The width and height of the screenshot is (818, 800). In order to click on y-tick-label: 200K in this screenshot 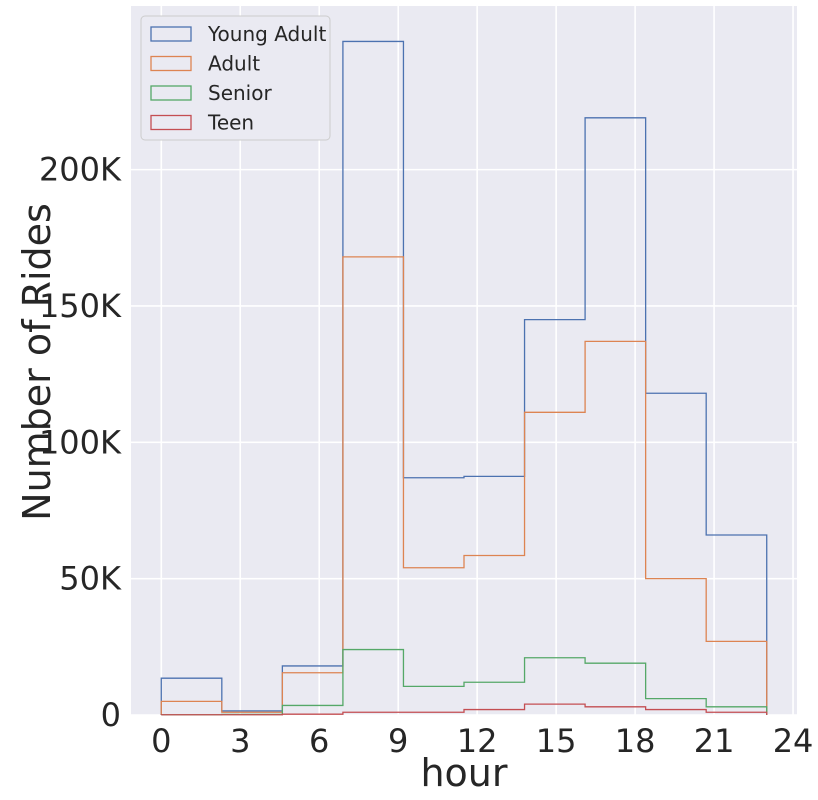, I will do `click(80, 170)`.